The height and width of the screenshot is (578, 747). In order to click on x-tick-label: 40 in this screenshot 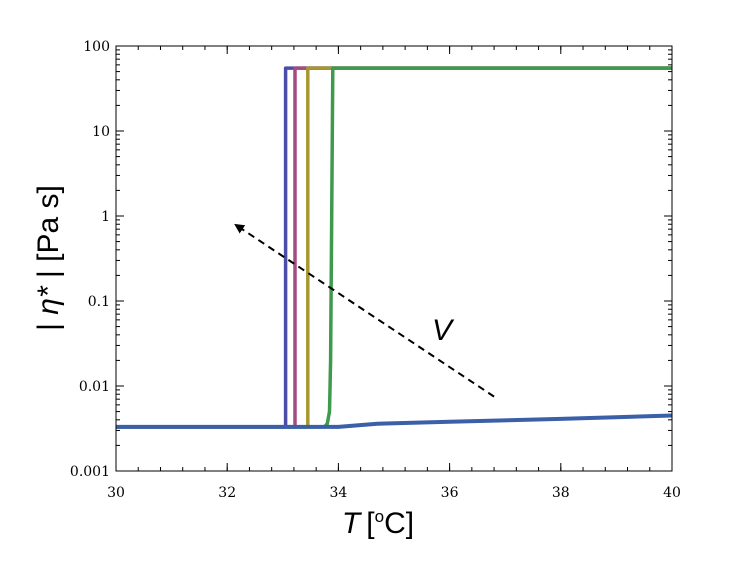, I will do `click(672, 493)`.